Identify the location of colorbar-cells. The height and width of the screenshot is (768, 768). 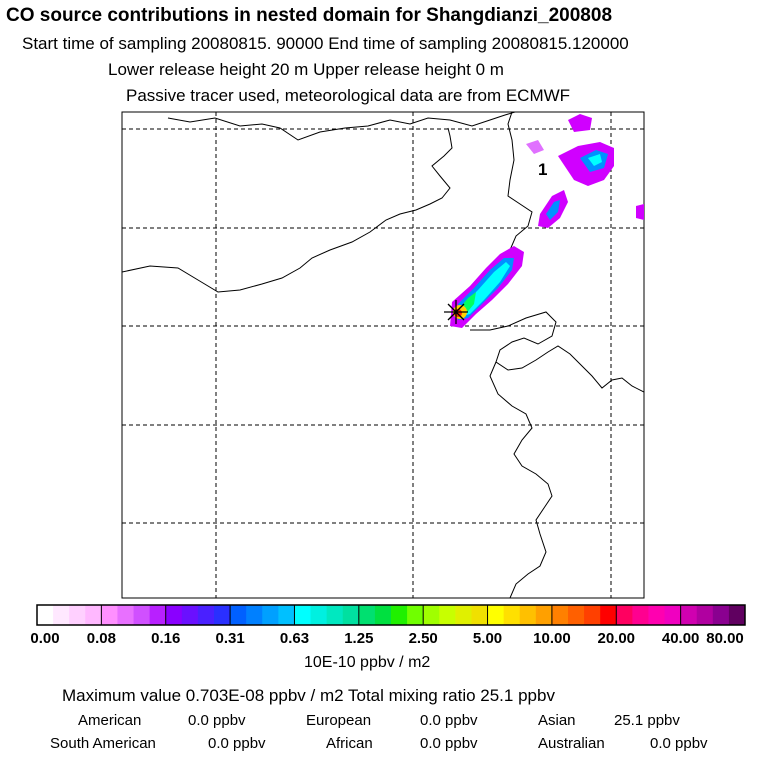
(391, 615).